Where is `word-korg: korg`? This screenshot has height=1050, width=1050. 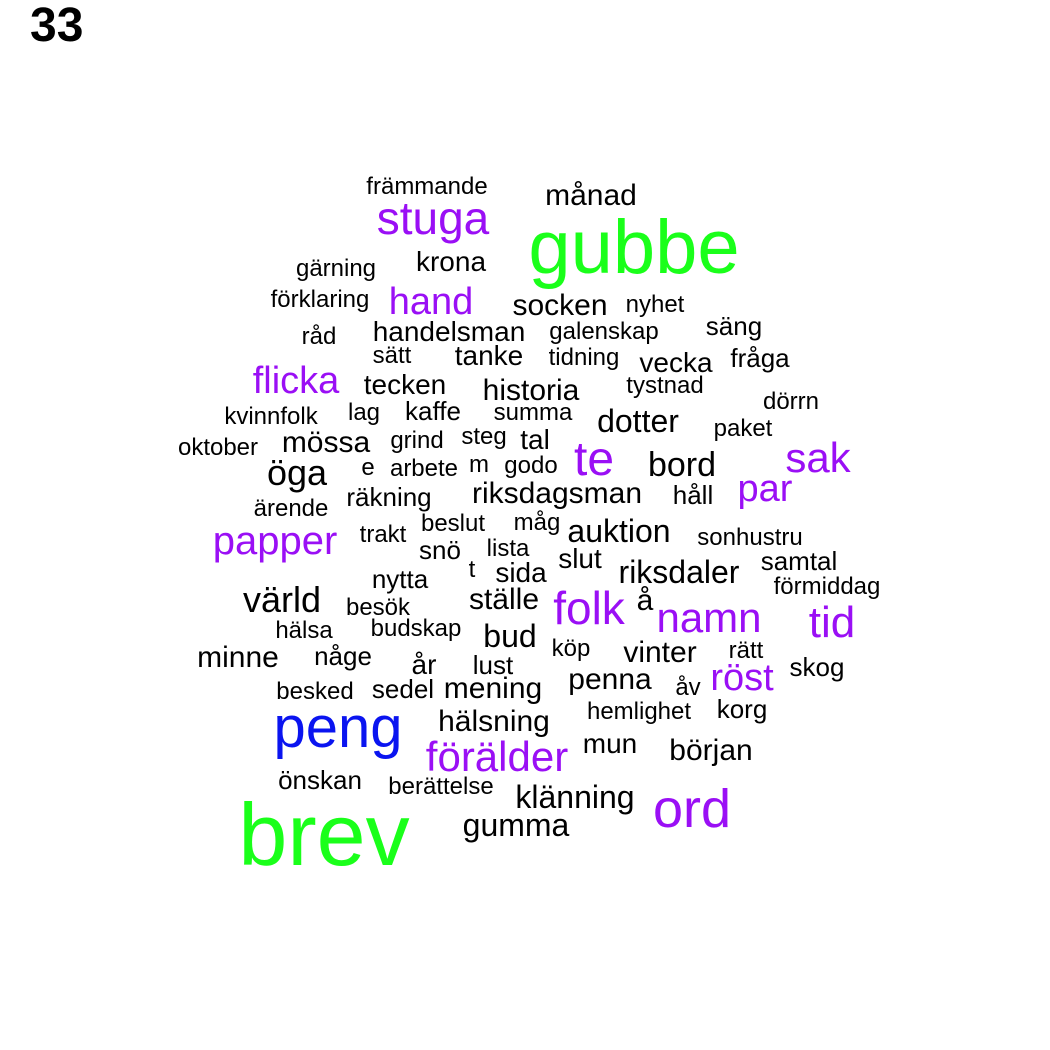
word-korg: korg is located at coordinates (742, 709).